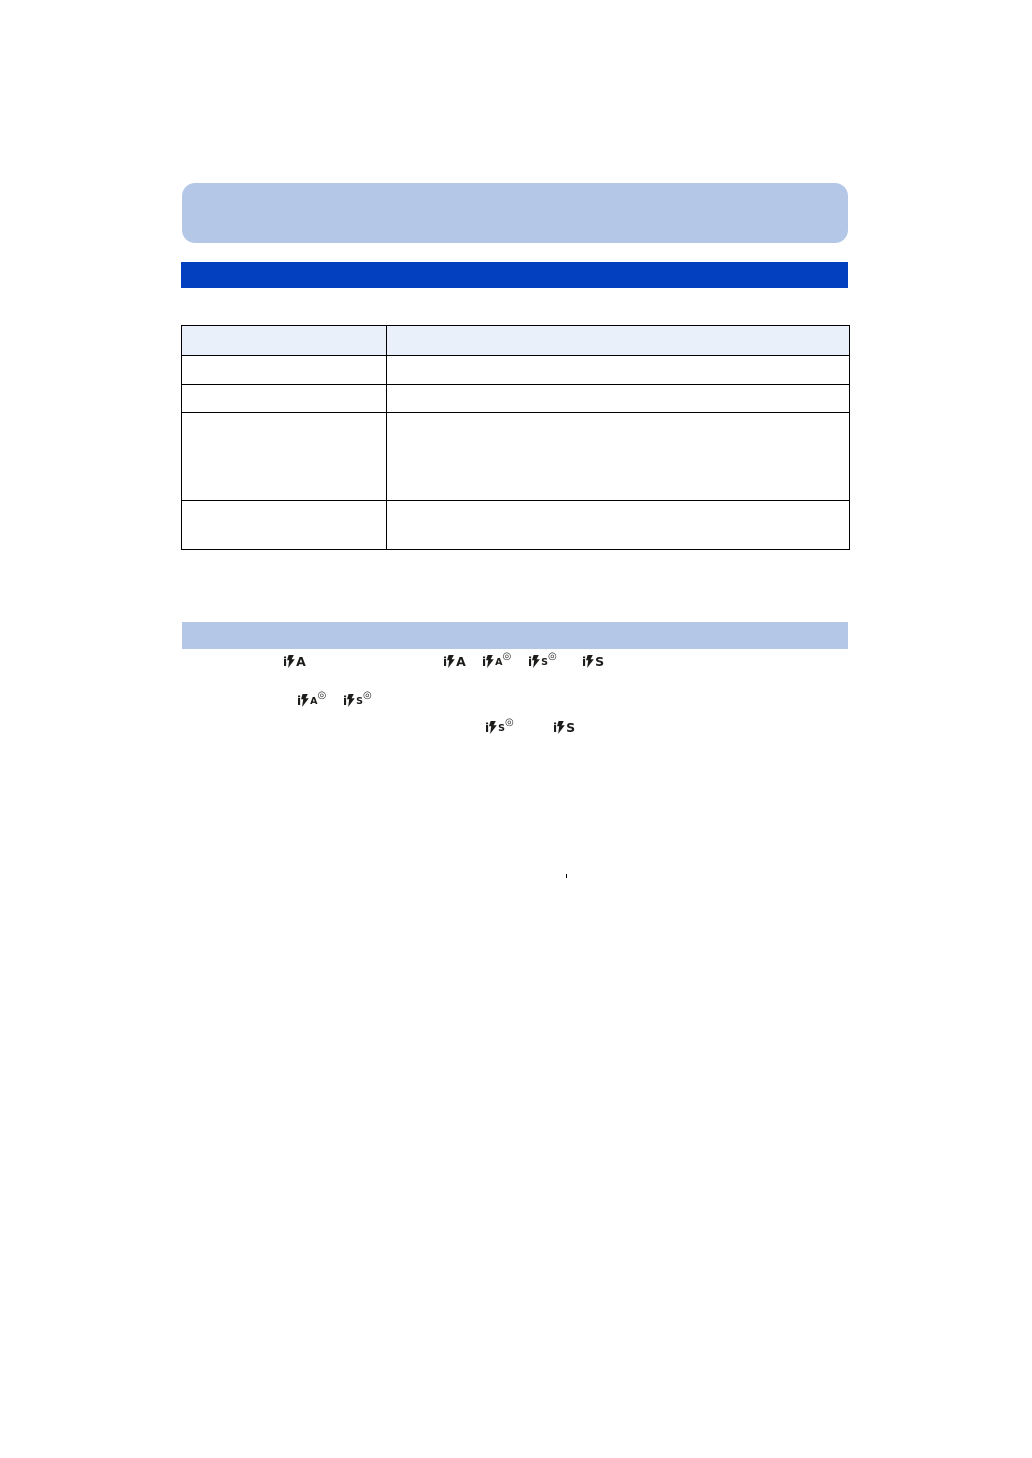 This screenshot has width=1032, height=1458. Describe the element at coordinates (514, 275) in the screenshot. I see `section-heading-bar` at that location.